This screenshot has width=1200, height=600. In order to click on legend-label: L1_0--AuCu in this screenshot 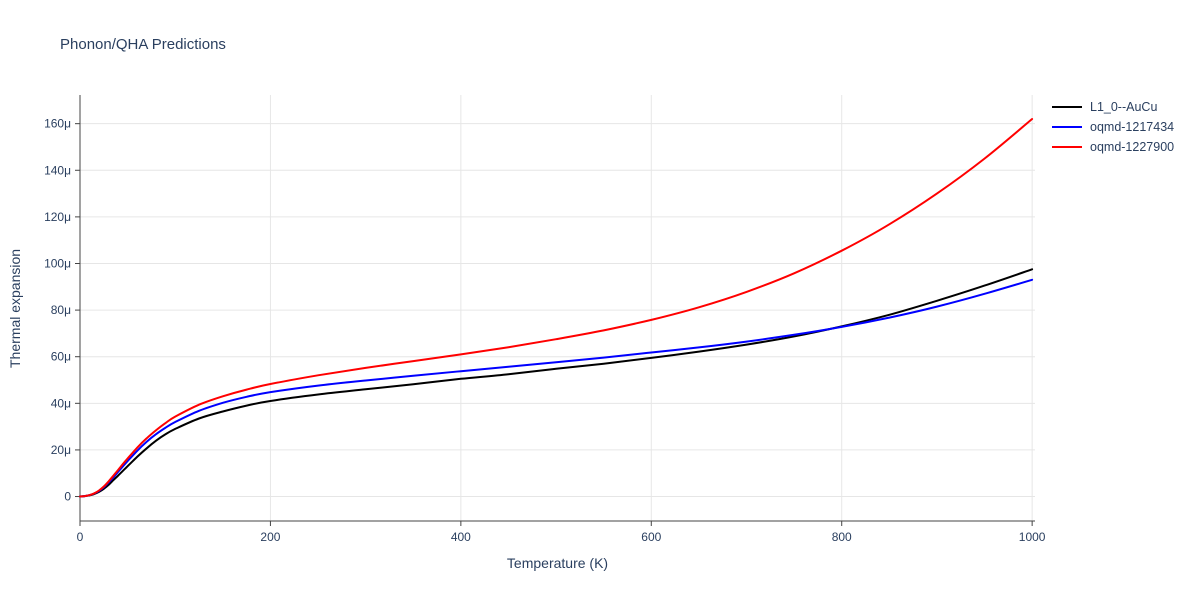, I will do `click(1124, 107)`.